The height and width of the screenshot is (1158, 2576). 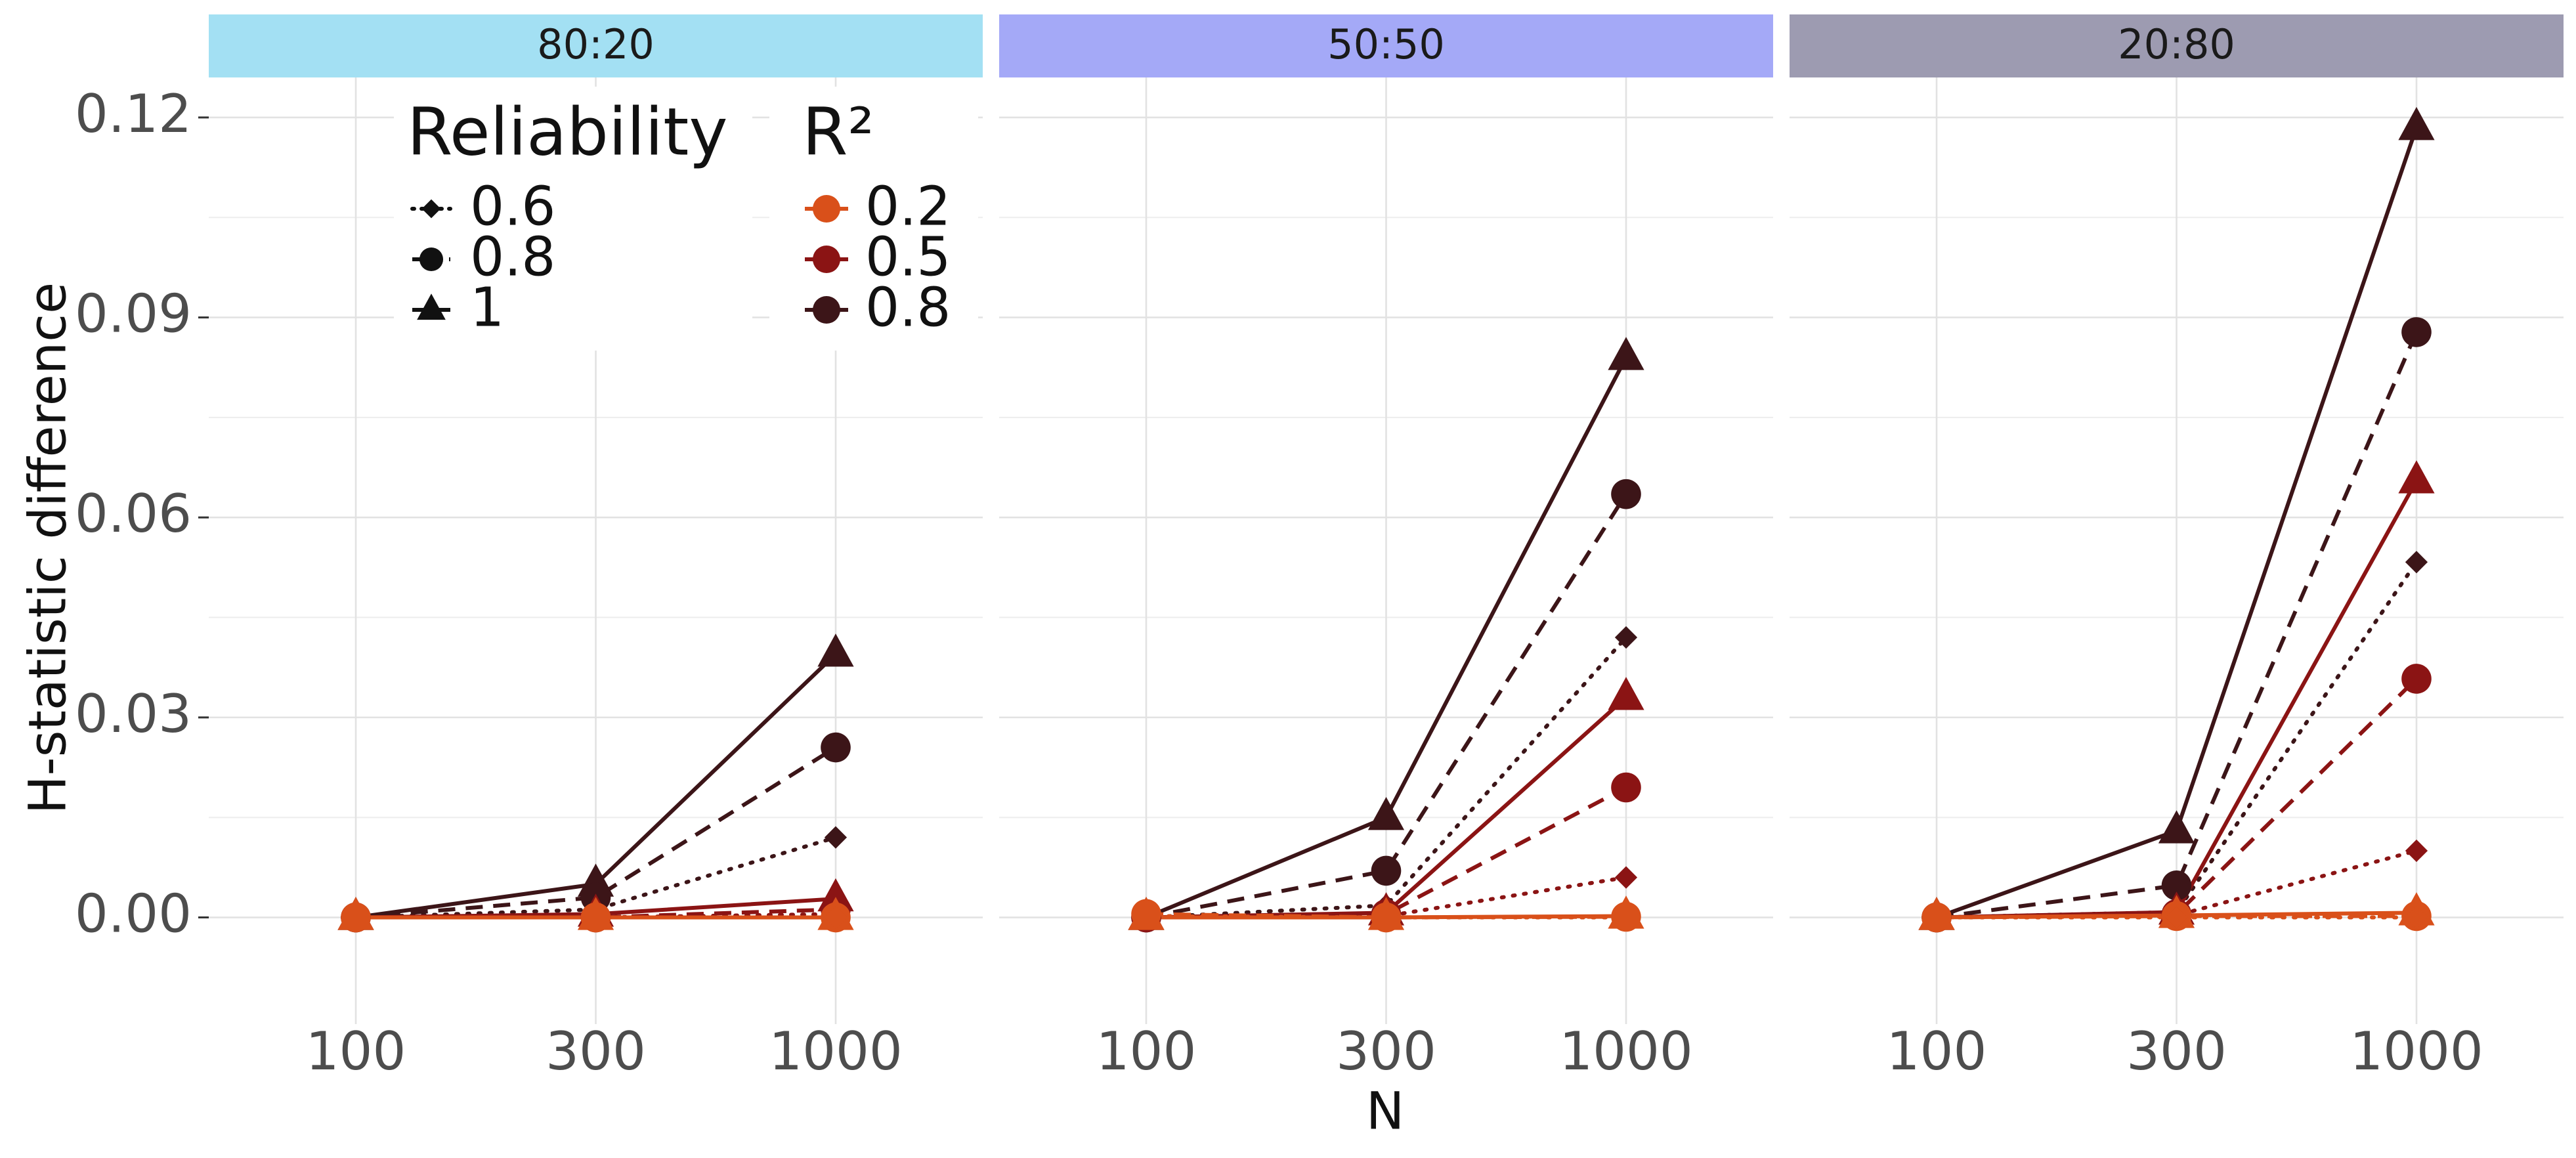 I want to click on facet-strip-label: 80:20, so click(x=596, y=44).